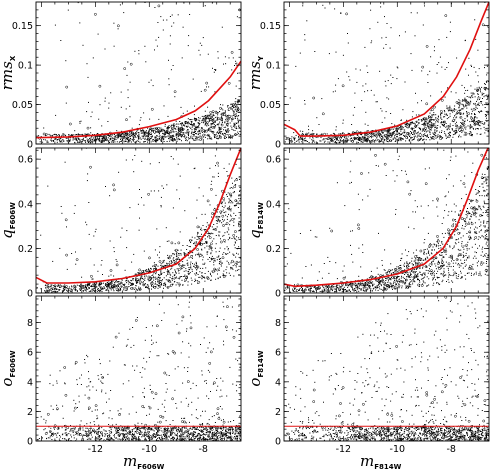  What do you see at coordinates (8, 75) in the screenshot?
I see `y-axis-label-main: rms` at bounding box center [8, 75].